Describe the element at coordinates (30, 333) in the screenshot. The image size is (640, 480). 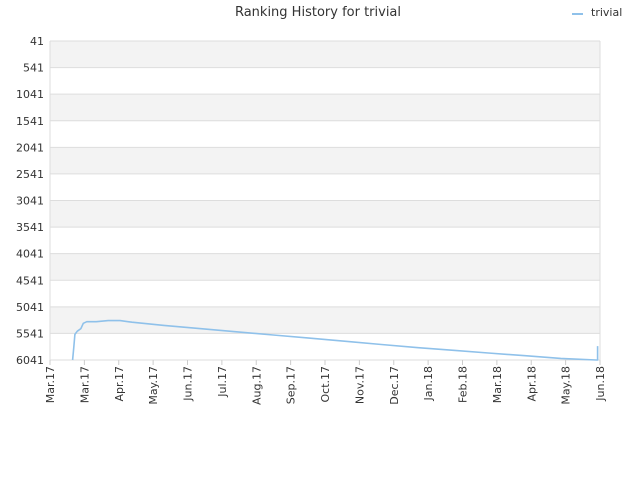
I see `y-tick-label: 5541` at that location.